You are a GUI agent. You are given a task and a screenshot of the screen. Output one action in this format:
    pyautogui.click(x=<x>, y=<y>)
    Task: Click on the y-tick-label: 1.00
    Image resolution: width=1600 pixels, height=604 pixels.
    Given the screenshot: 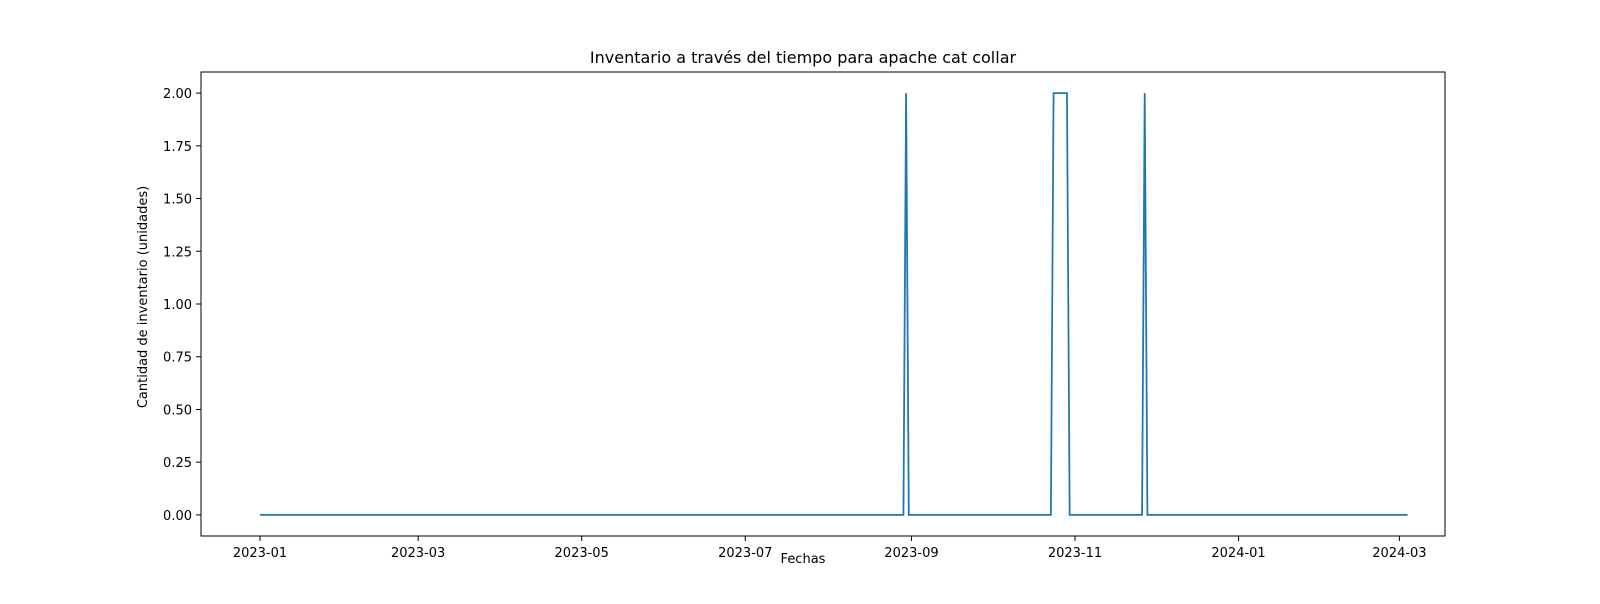 What is the action you would take?
    pyautogui.click(x=177, y=305)
    